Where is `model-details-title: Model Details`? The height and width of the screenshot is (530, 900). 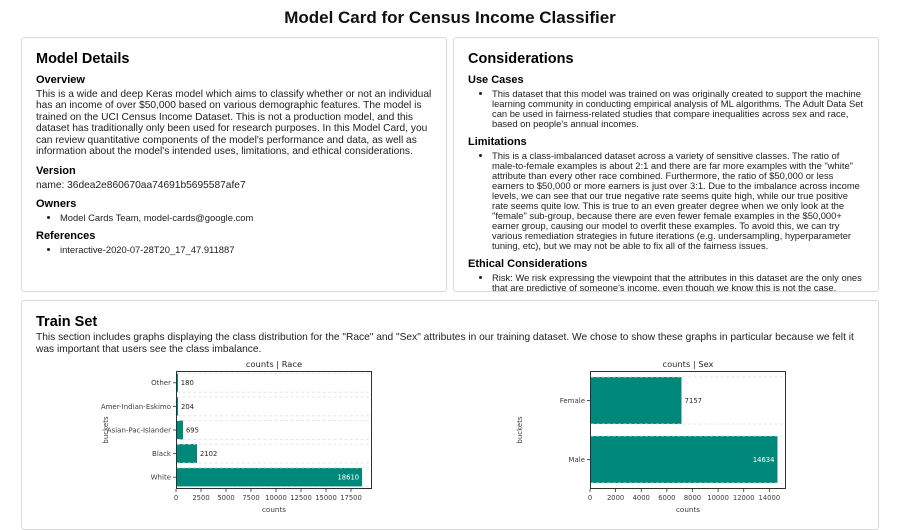 model-details-title: Model Details is located at coordinates (83, 59).